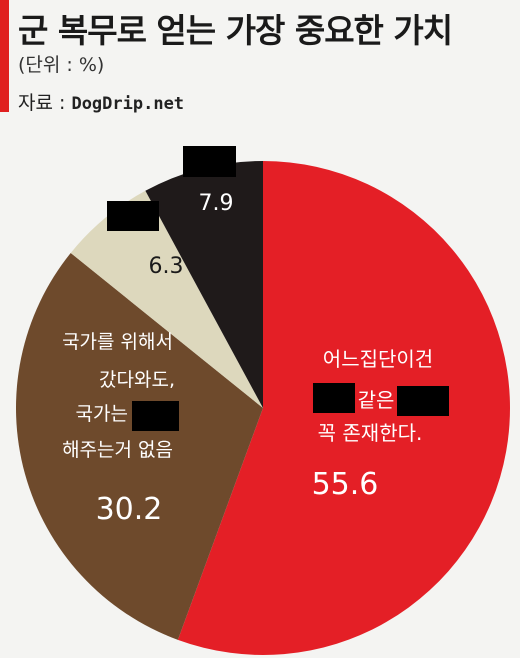  Describe the element at coordinates (117, 342) in the screenshot. I see `slice-1-label-line-0: 국가를 위해서` at that location.